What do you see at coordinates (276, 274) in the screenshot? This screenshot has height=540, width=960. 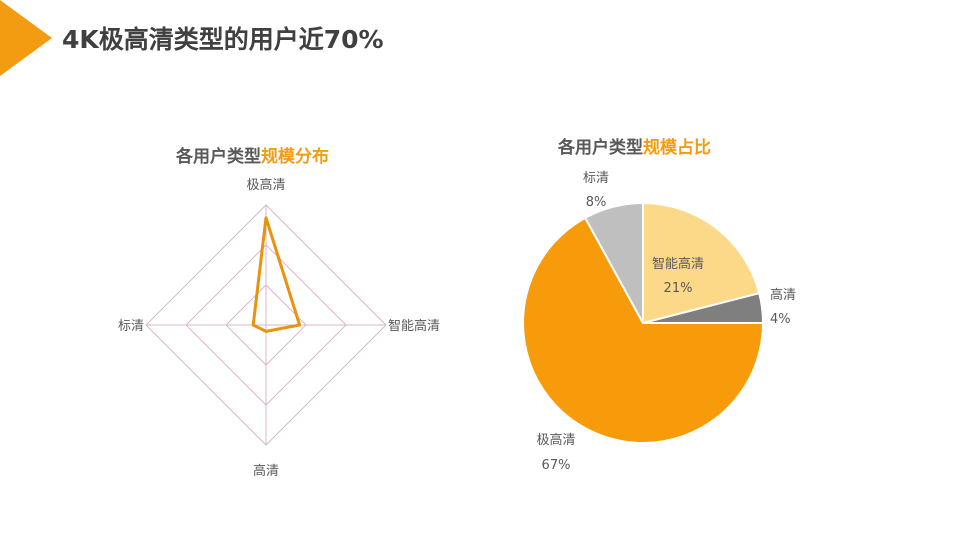 I see `radar-series-line` at bounding box center [276, 274].